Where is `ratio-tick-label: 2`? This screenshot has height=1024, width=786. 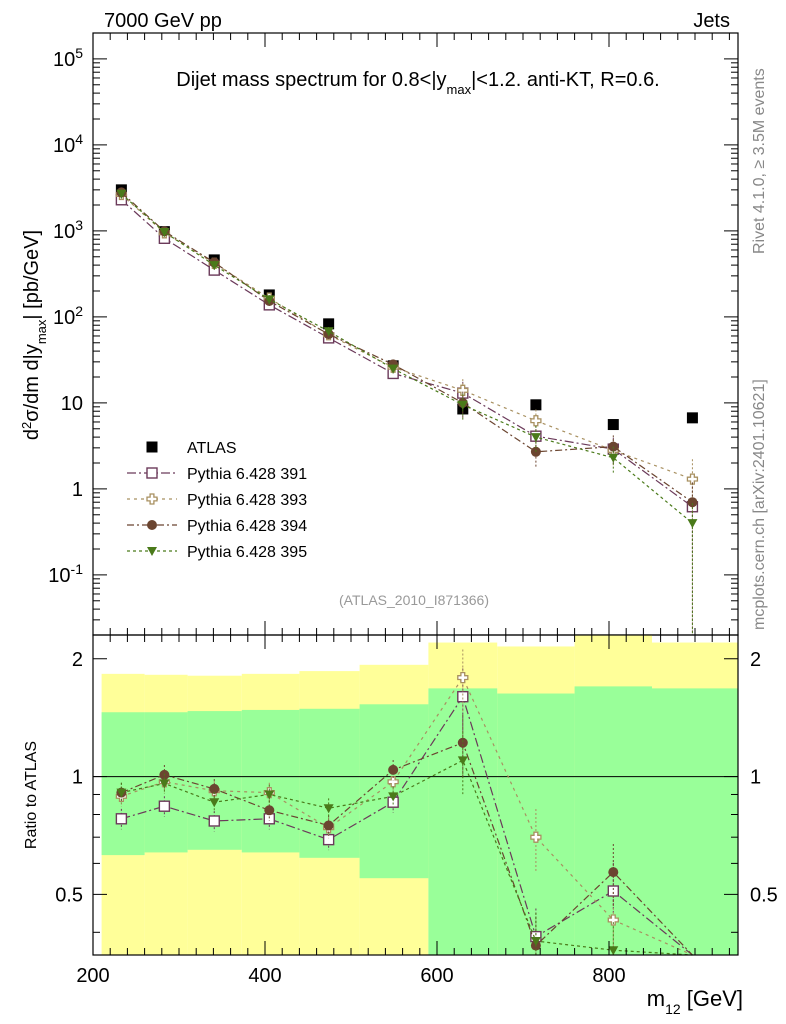
ratio-tick-label: 2 is located at coordinates (77, 660).